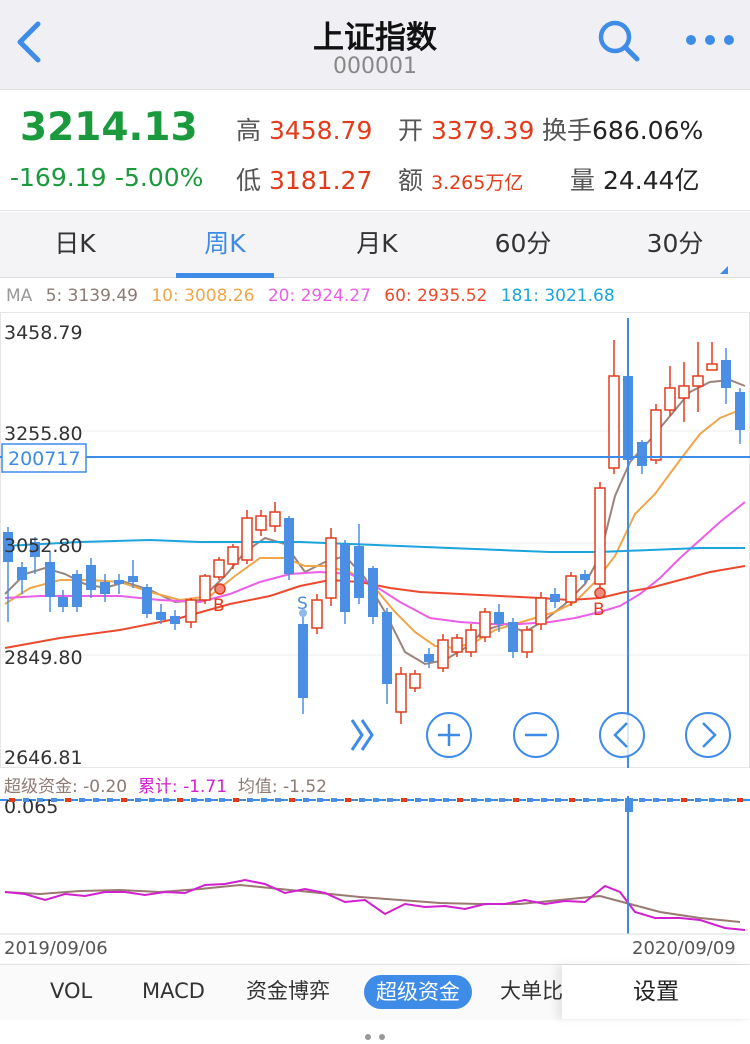  What do you see at coordinates (531, 991) in the screenshot?
I see `tab-big-order-ratio: 大单比` at bounding box center [531, 991].